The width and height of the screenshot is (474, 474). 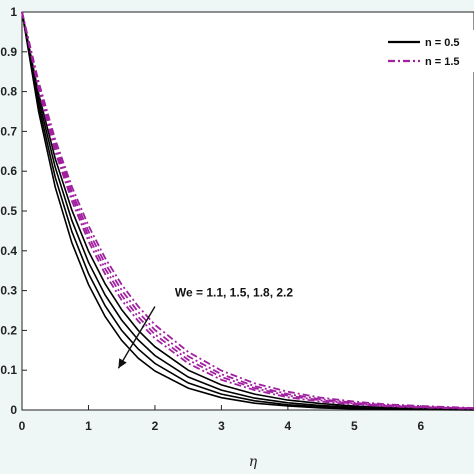 I want to click on y-tick-label-5: 0.5, so click(x=8, y=211).